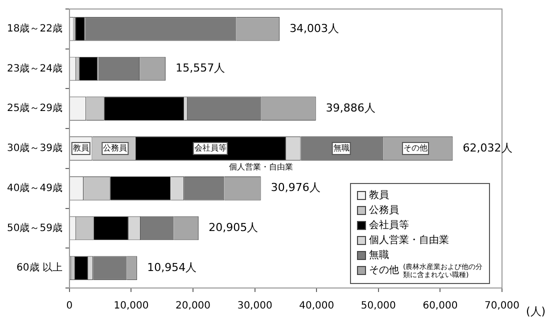 The width and height of the screenshot is (550, 324). I want to click on x-tick-label: 70,000, so click(502, 306).